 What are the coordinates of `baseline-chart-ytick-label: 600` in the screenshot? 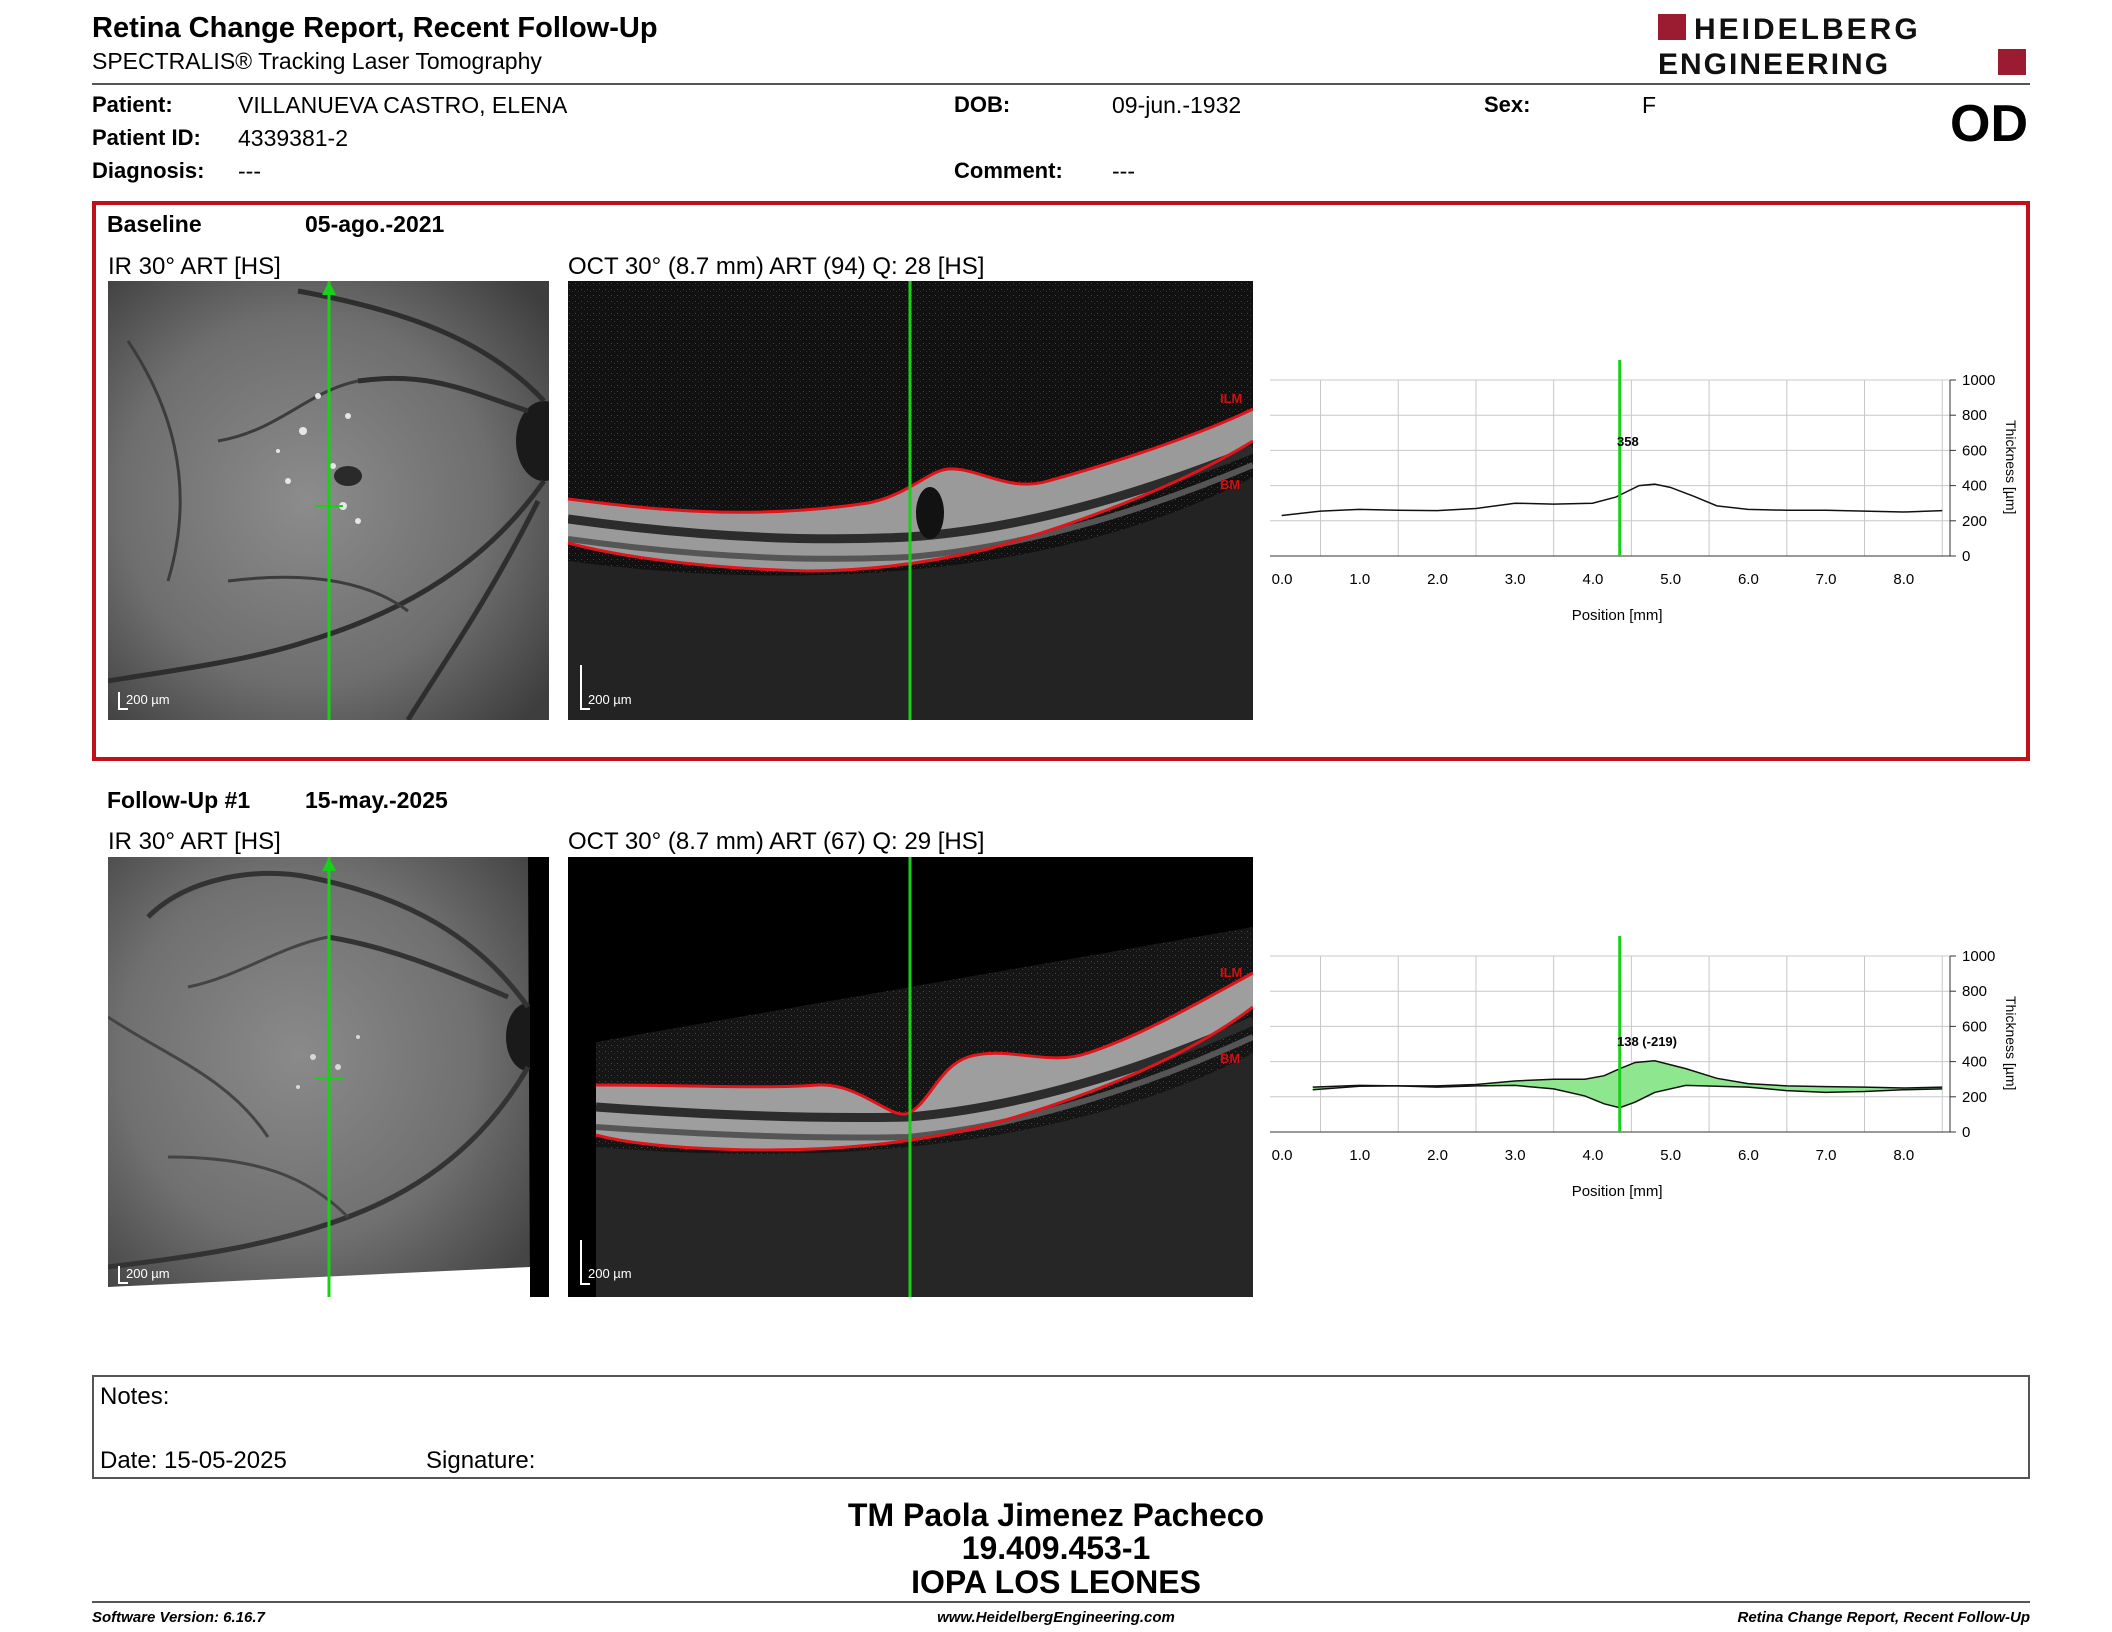 It's located at (1974, 450).